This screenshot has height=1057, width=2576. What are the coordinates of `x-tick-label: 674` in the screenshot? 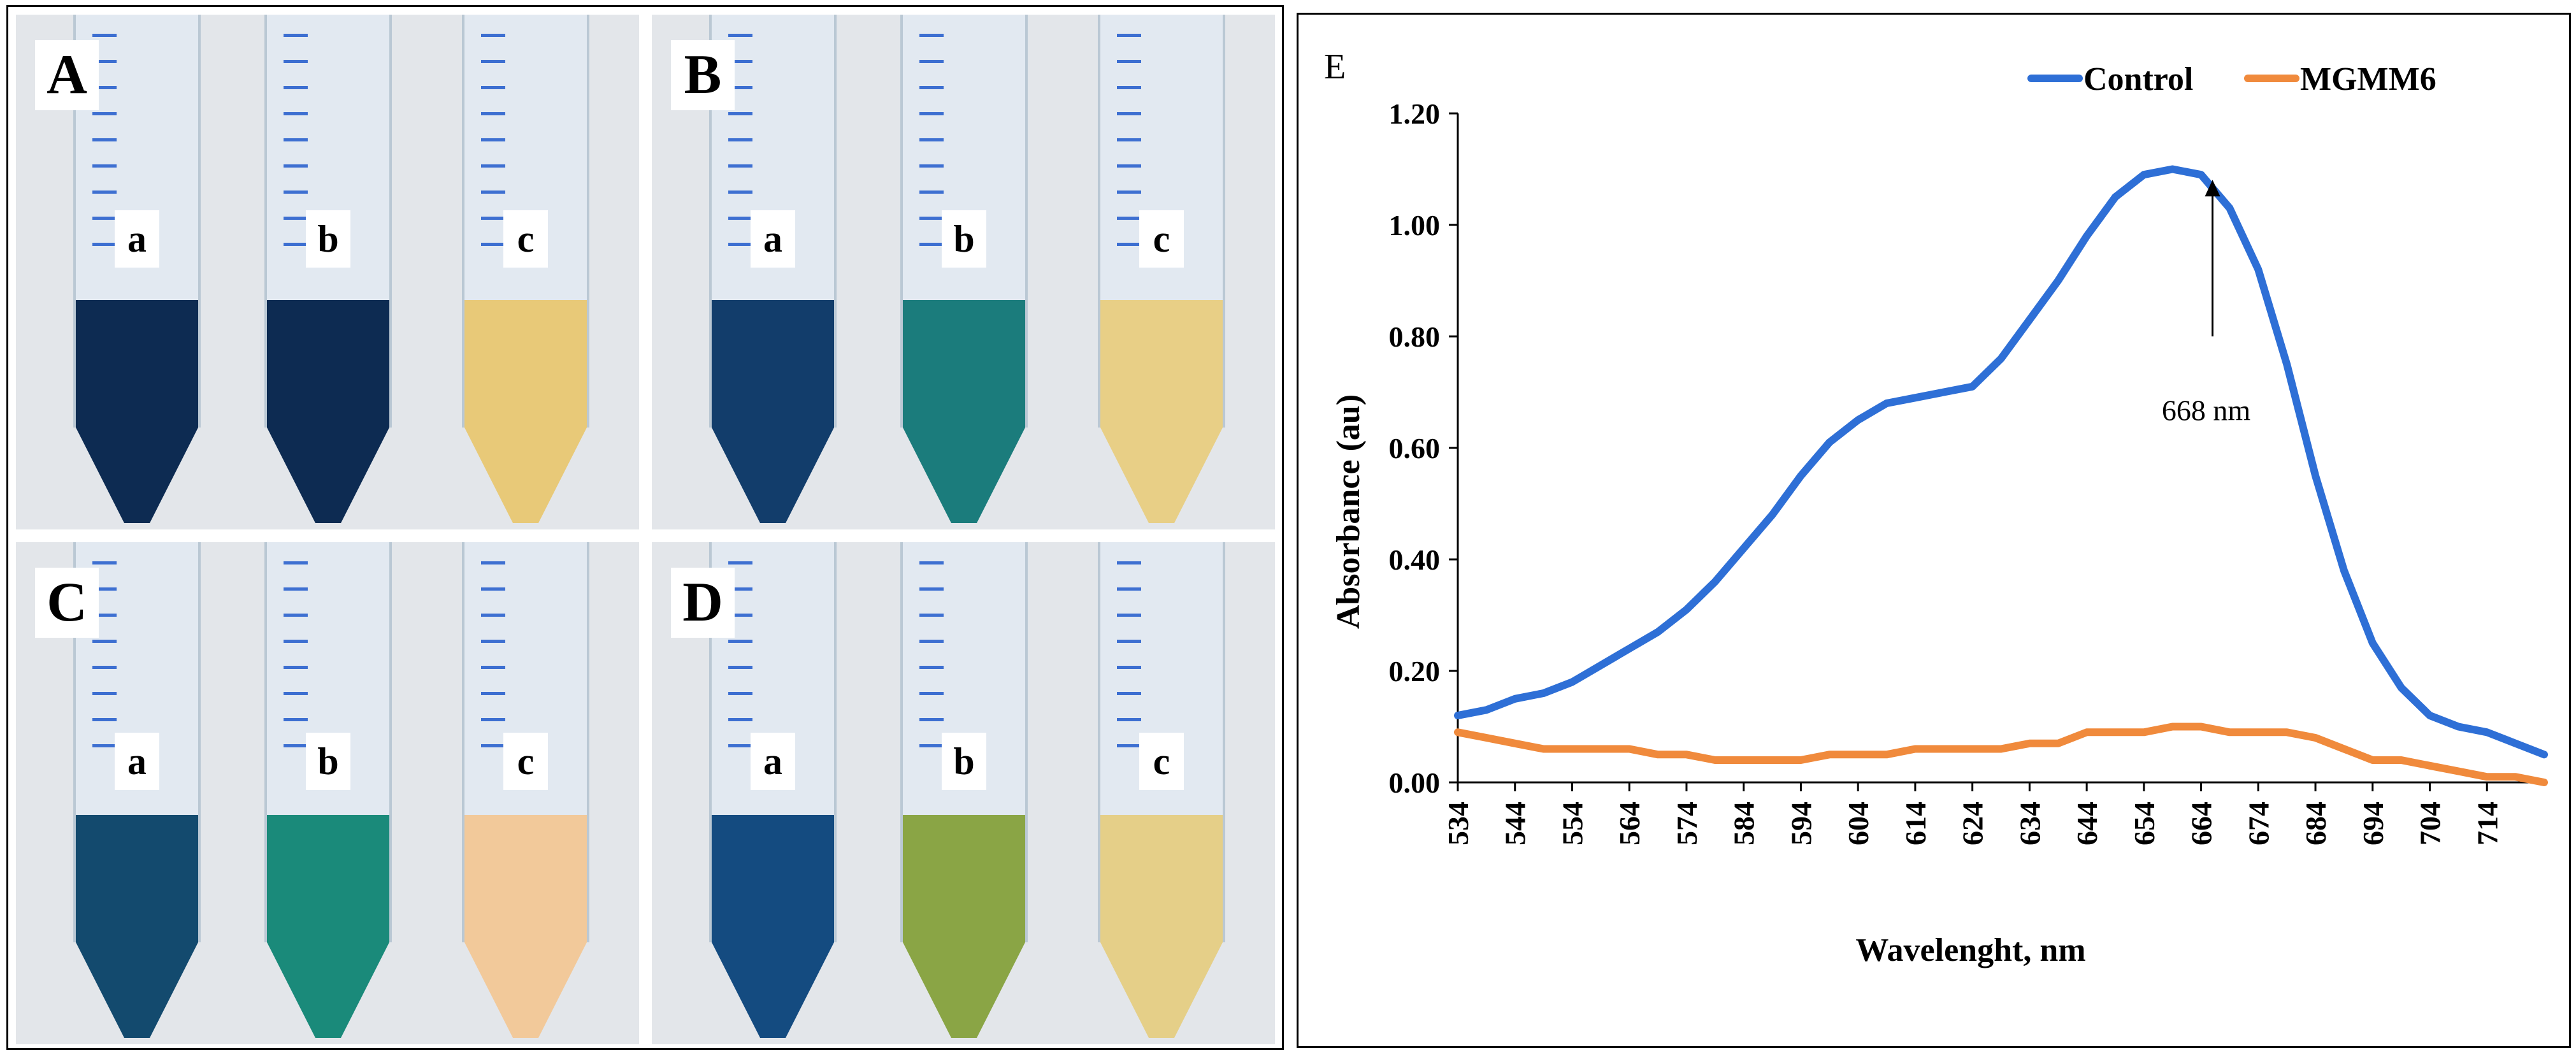 It's located at (2258, 823).